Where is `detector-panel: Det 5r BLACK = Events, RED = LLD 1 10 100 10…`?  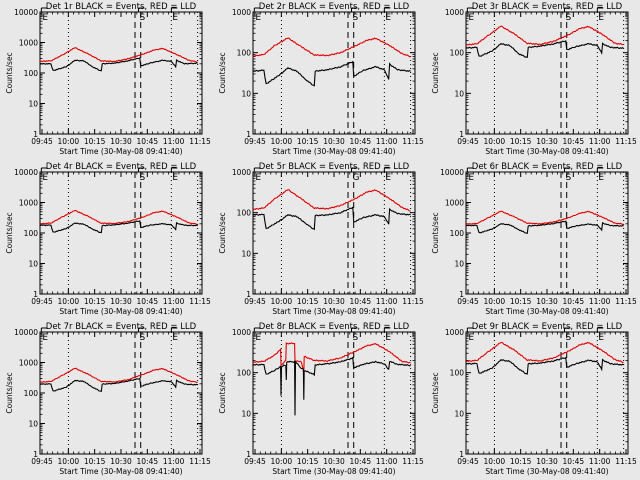
detector-panel: Det 5r BLACK = Events, RED = LLD 1 10 100 10… is located at coordinates (321, 239).